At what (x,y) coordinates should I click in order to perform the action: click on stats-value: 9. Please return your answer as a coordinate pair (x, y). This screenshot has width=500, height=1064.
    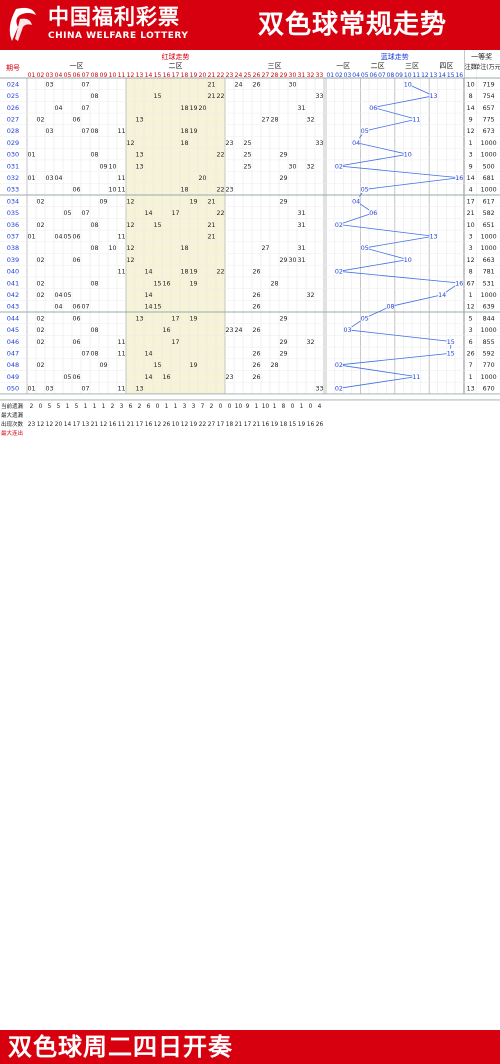
    Looking at the image, I should click on (248, 407).